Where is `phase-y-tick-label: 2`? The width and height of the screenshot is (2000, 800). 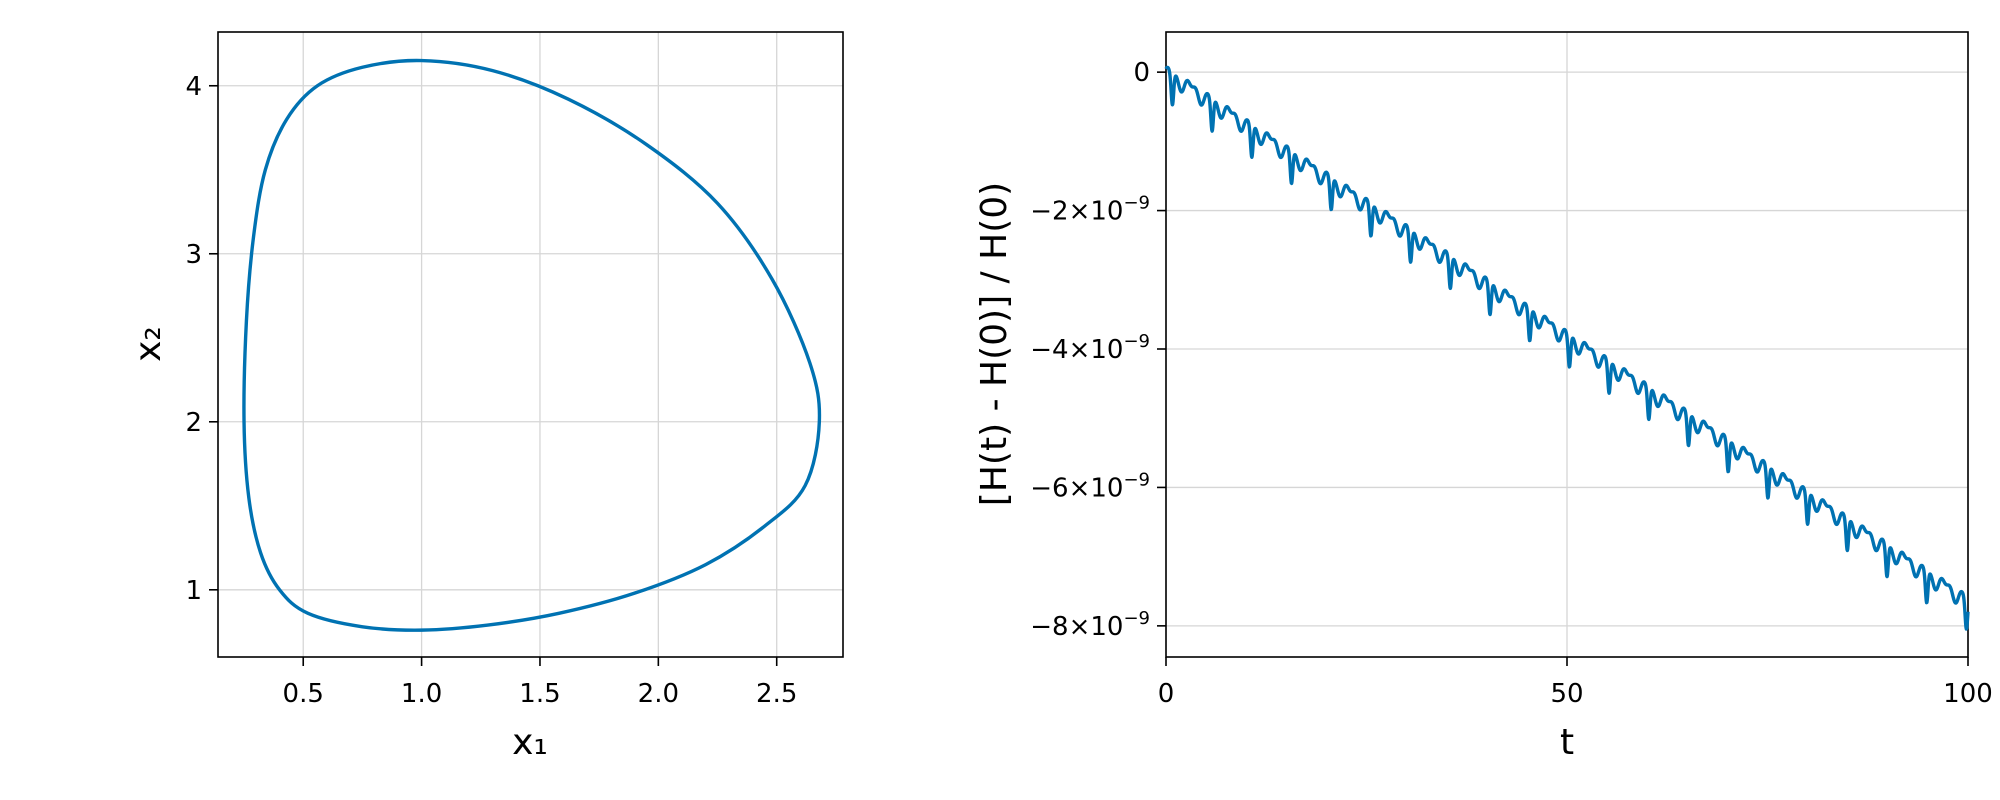
phase-y-tick-label: 2 is located at coordinates (193, 423).